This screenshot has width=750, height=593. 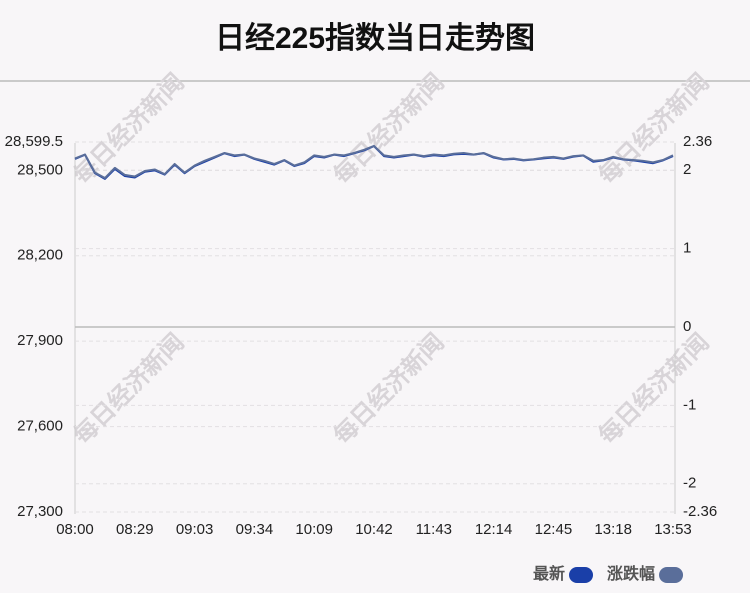 What do you see at coordinates (687, 326) in the screenshot?
I see `y2-tick-label: 0` at bounding box center [687, 326].